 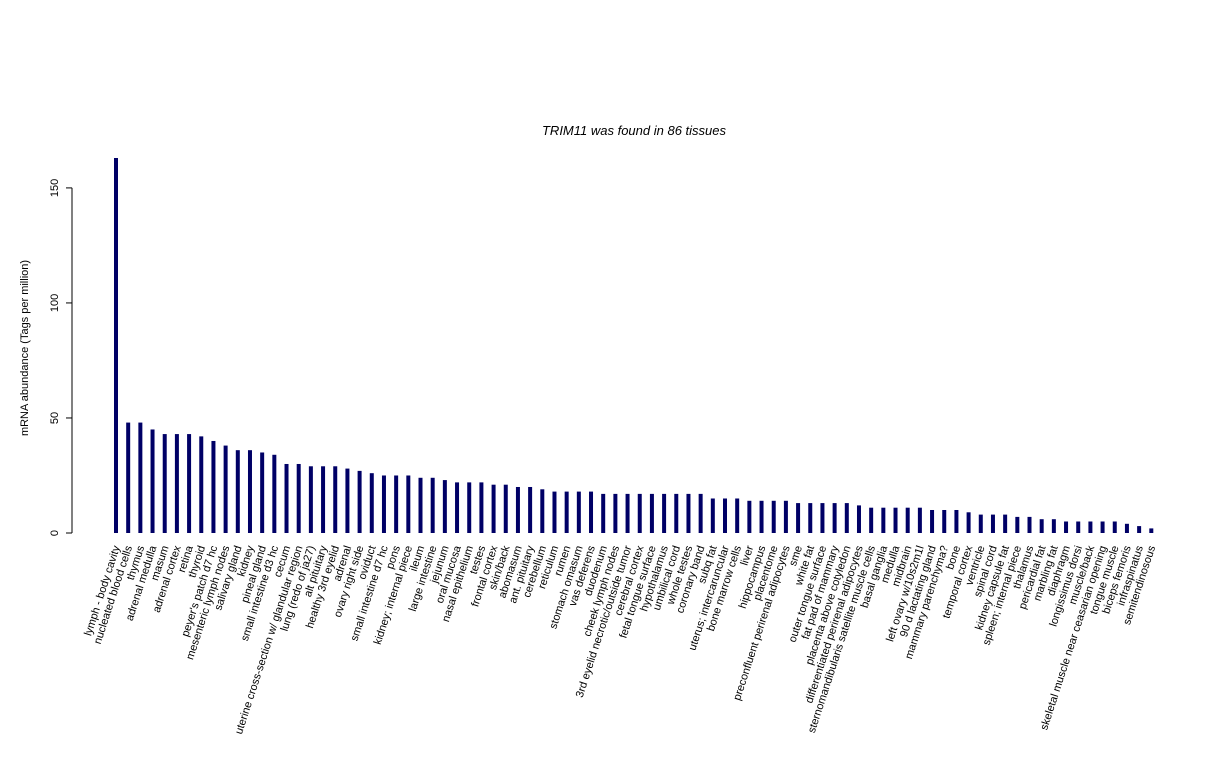 I want to click on y-tick-label: 100, so click(x=55, y=303).